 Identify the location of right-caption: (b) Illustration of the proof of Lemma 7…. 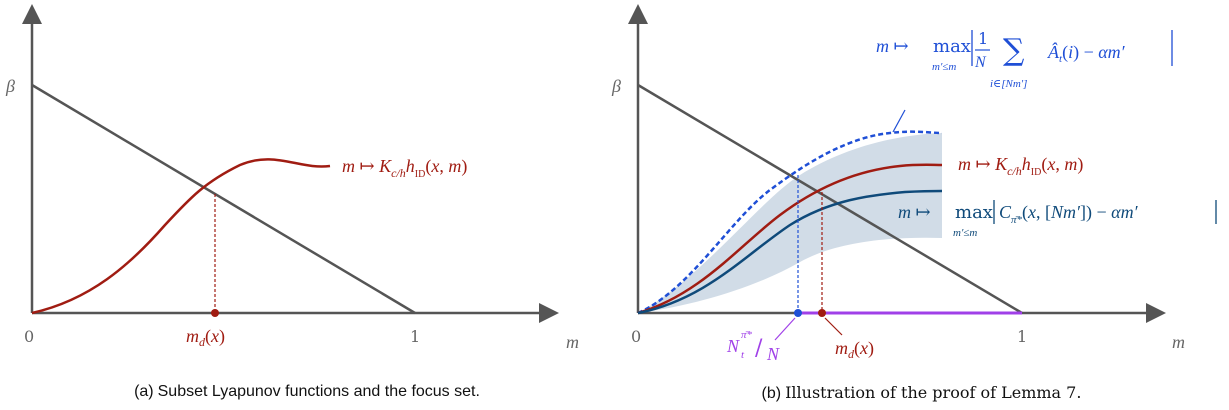
(921, 393).